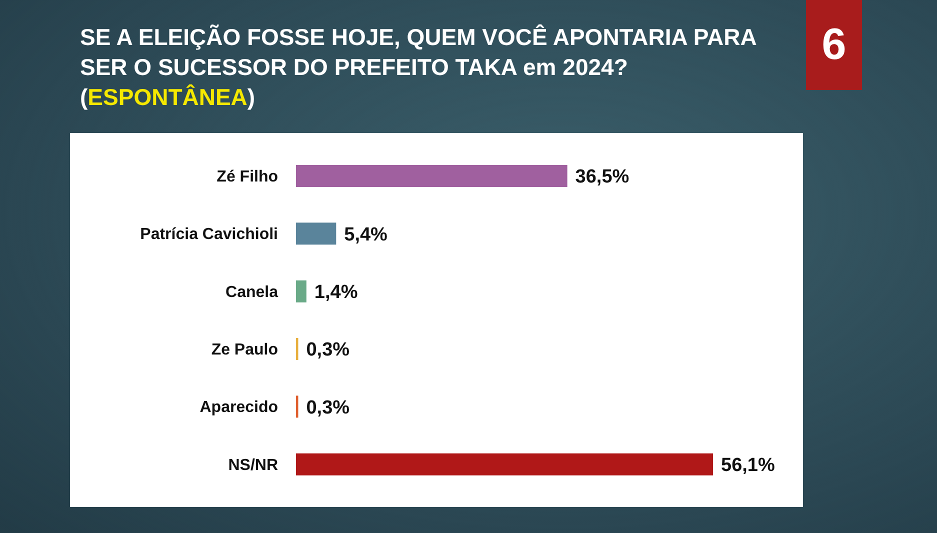 The width and height of the screenshot is (937, 533). What do you see at coordinates (336, 293) in the screenshot?
I see `data-label: 1,4%` at bounding box center [336, 293].